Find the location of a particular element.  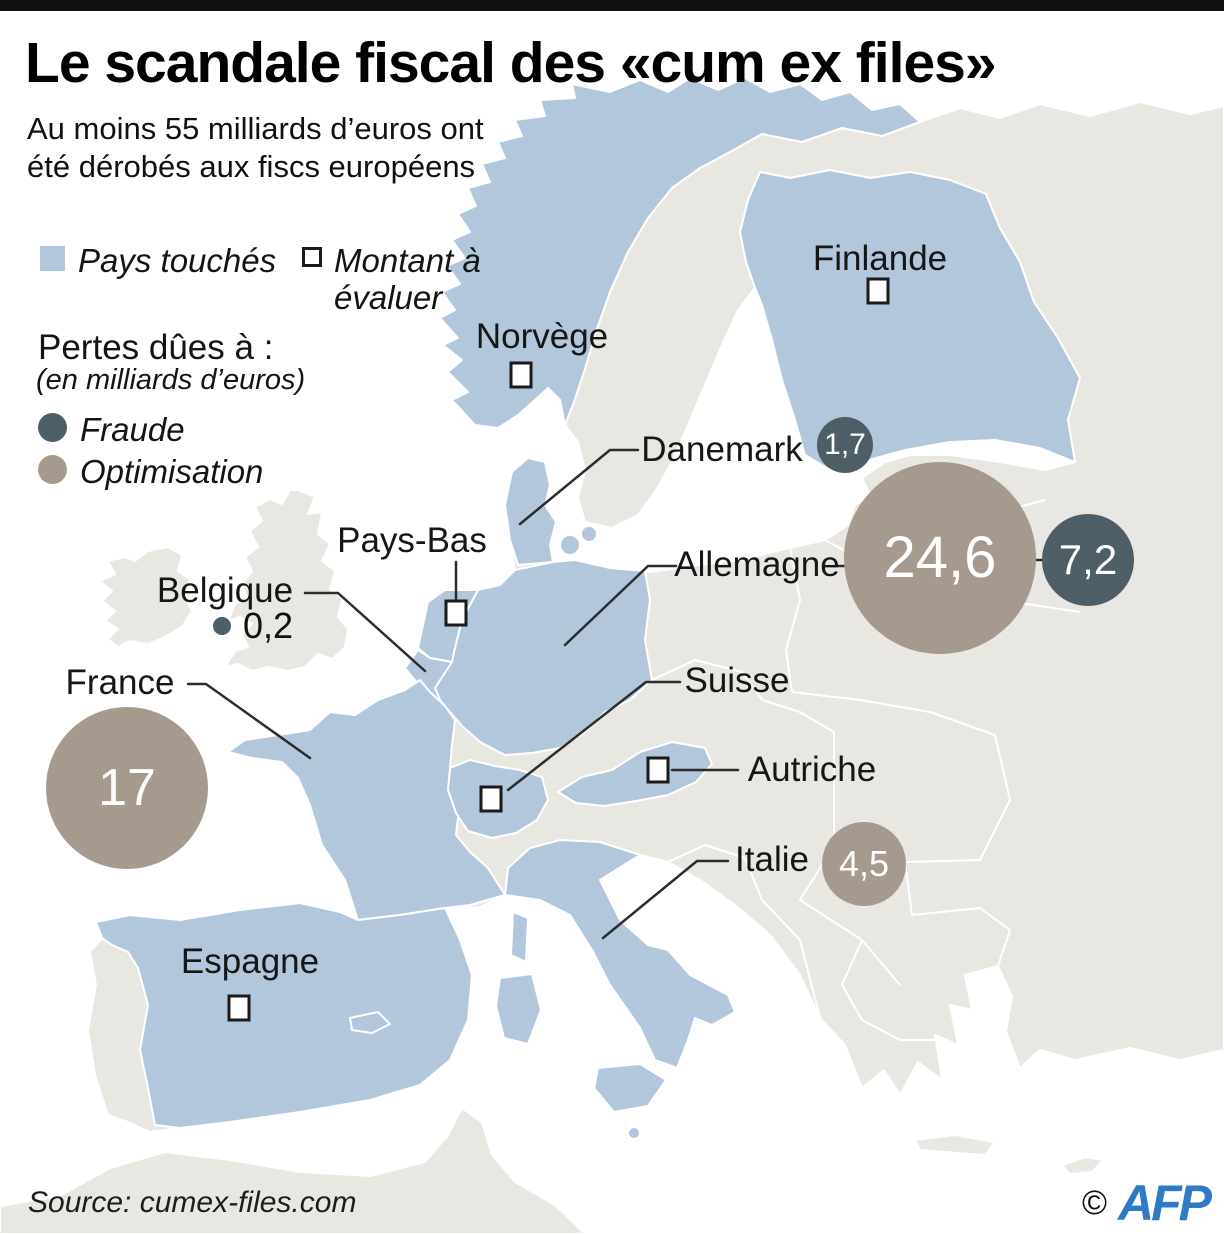

evaluate-marker-finlande is located at coordinates (878, 291).